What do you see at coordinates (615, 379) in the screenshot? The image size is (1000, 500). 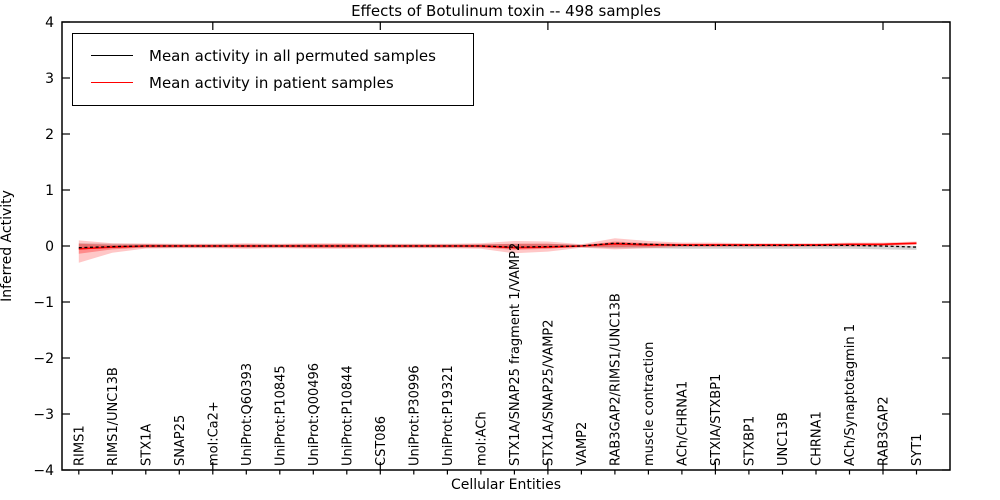 I see `x-category-label: RAB3GAP2/RIMS1/UNC13B` at bounding box center [615, 379].